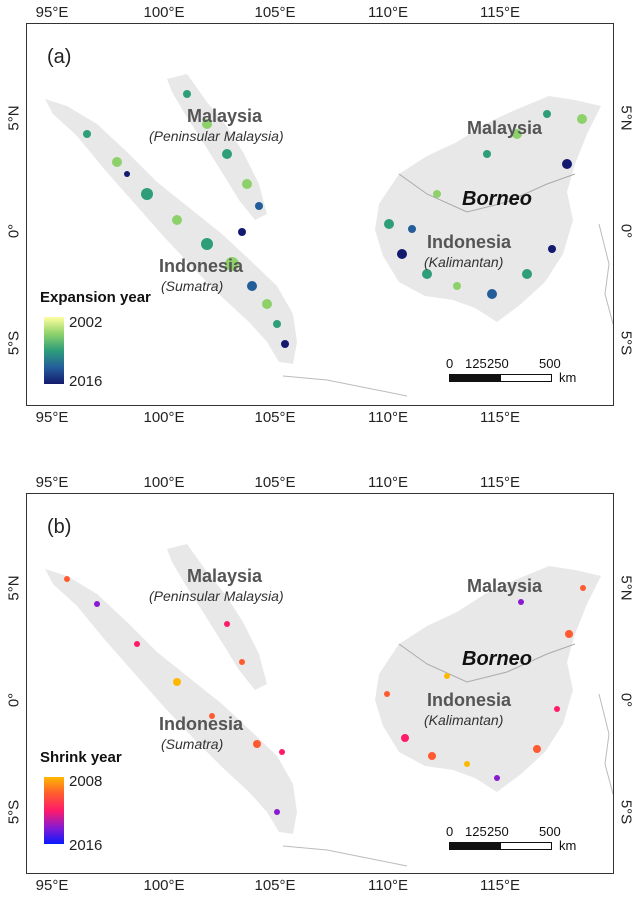  What do you see at coordinates (81, 757) in the screenshot?
I see `legend-title: Shrink year` at bounding box center [81, 757].